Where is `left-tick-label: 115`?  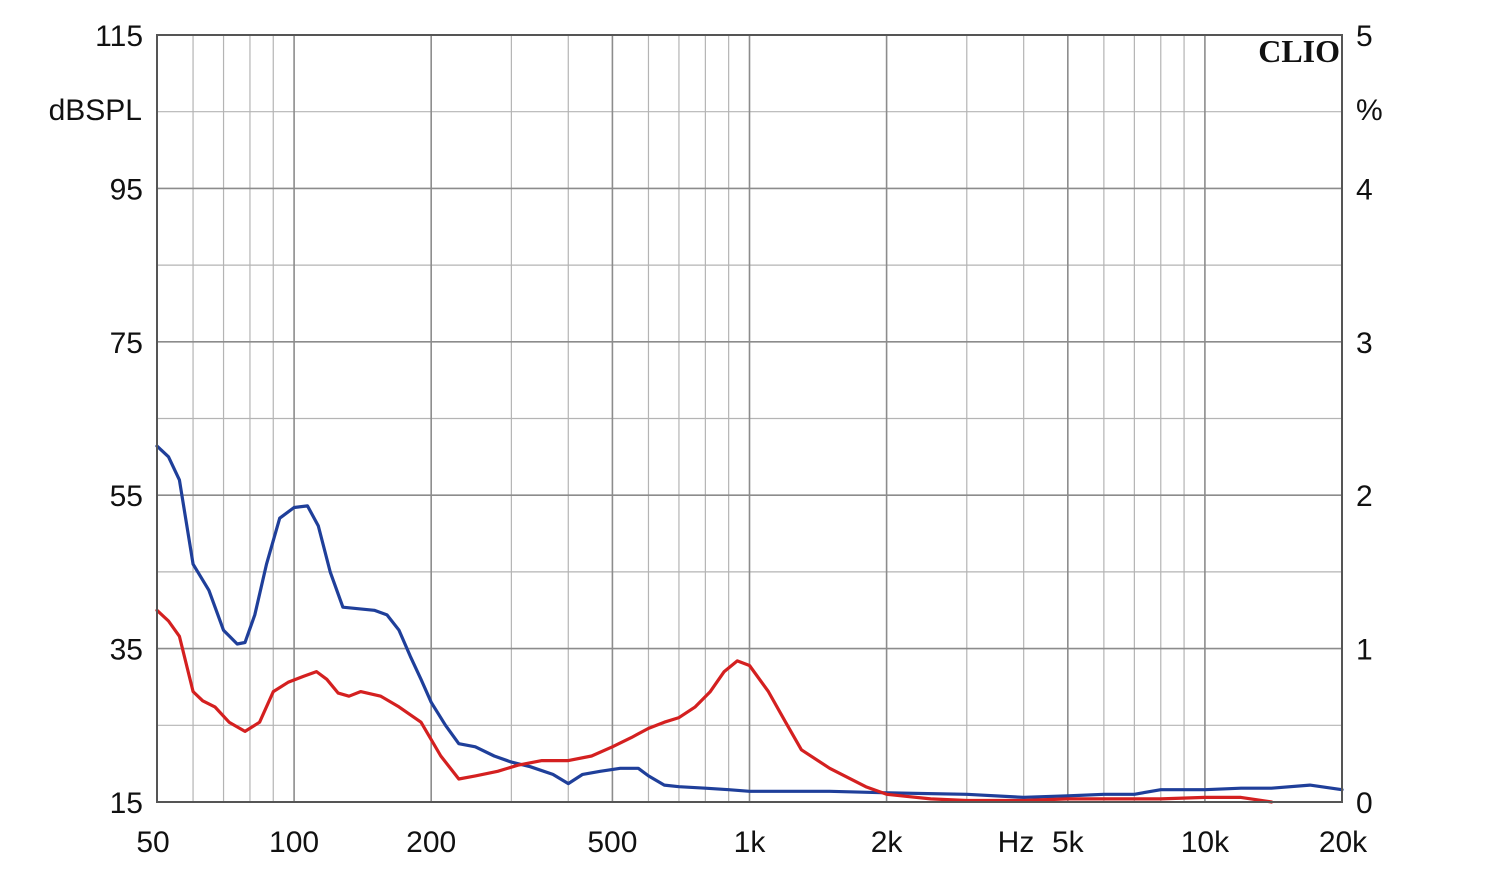
left-tick-label: 115 is located at coordinates (119, 36).